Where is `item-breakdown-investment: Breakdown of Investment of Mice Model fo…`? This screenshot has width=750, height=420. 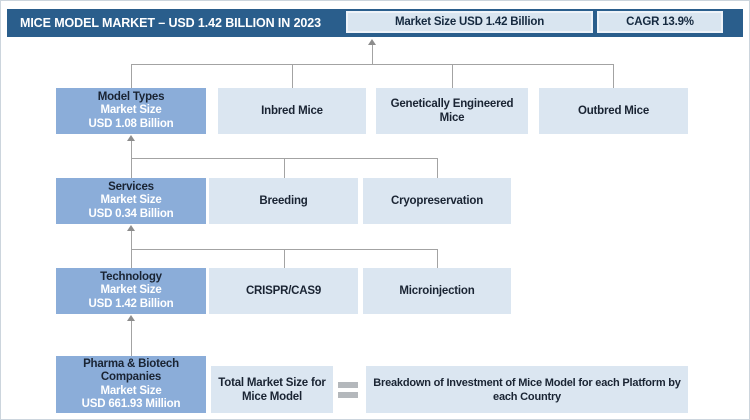
item-breakdown-investment: Breakdown of Investment of Mice Model fo… is located at coordinates (527, 389).